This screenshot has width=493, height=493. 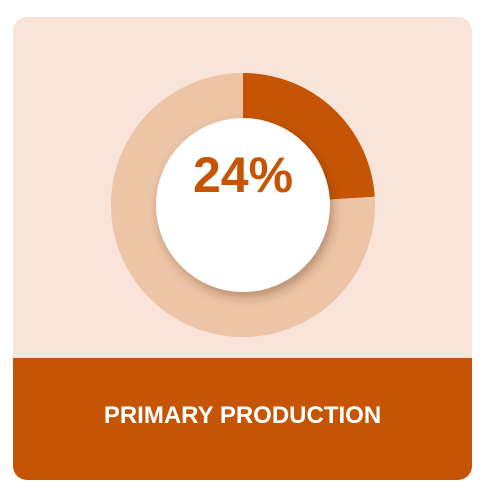 What do you see at coordinates (242, 415) in the screenshot?
I see `category-label: PRIMARY PRODUCTION` at bounding box center [242, 415].